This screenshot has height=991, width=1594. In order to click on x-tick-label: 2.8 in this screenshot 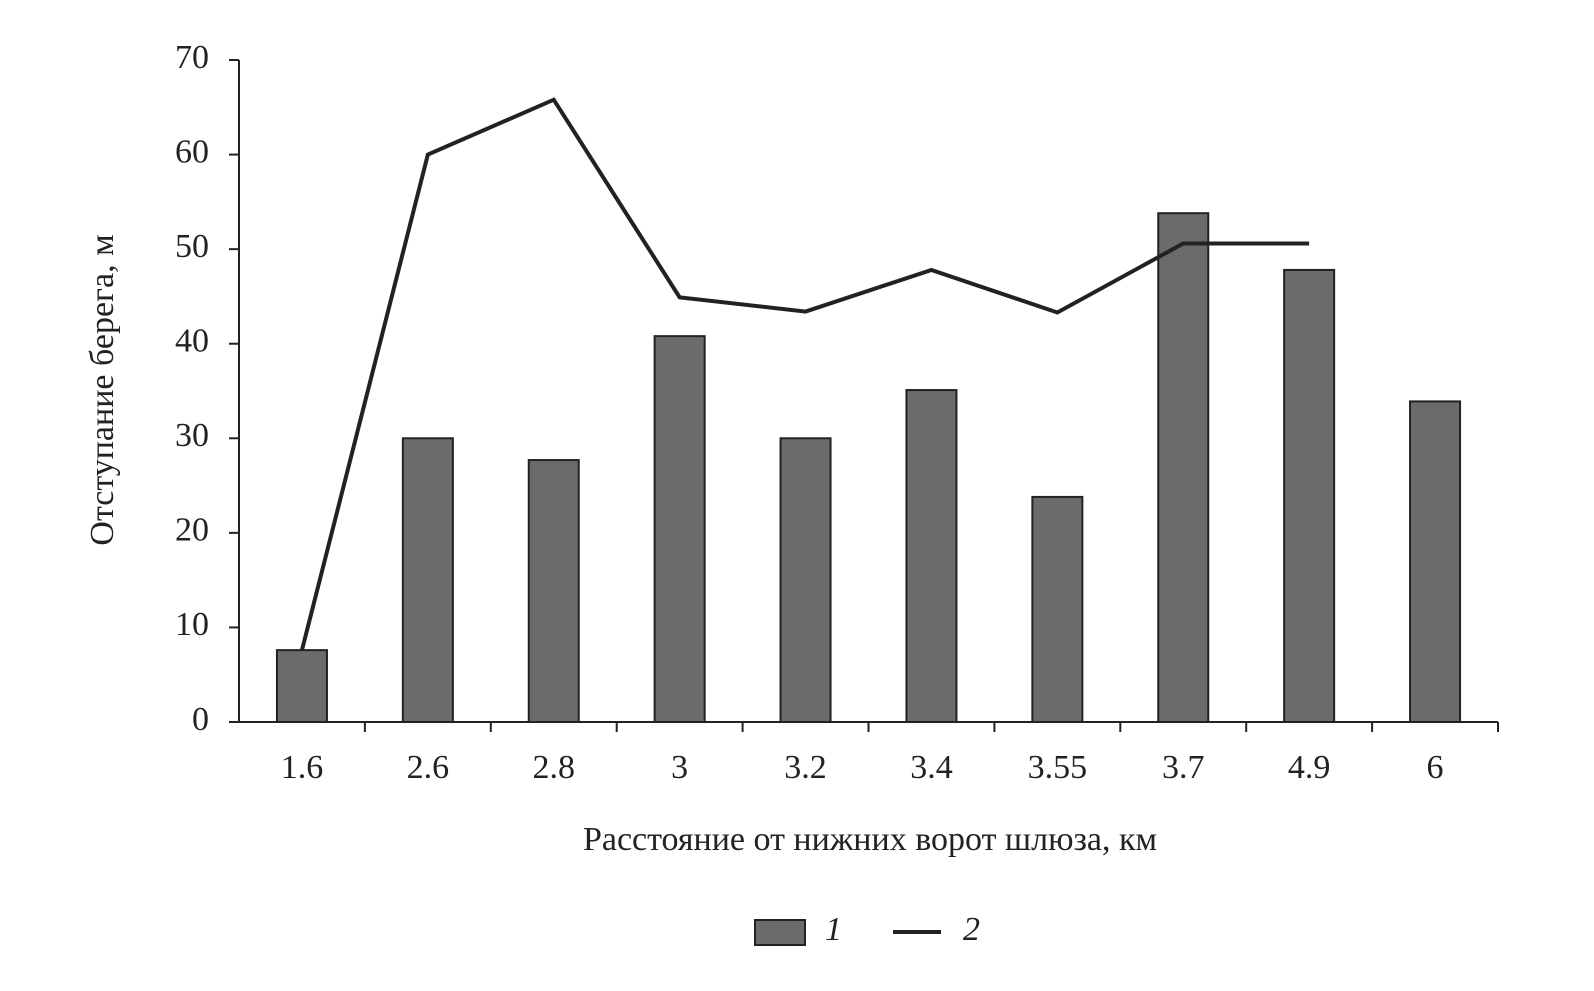, I will do `click(554, 767)`.